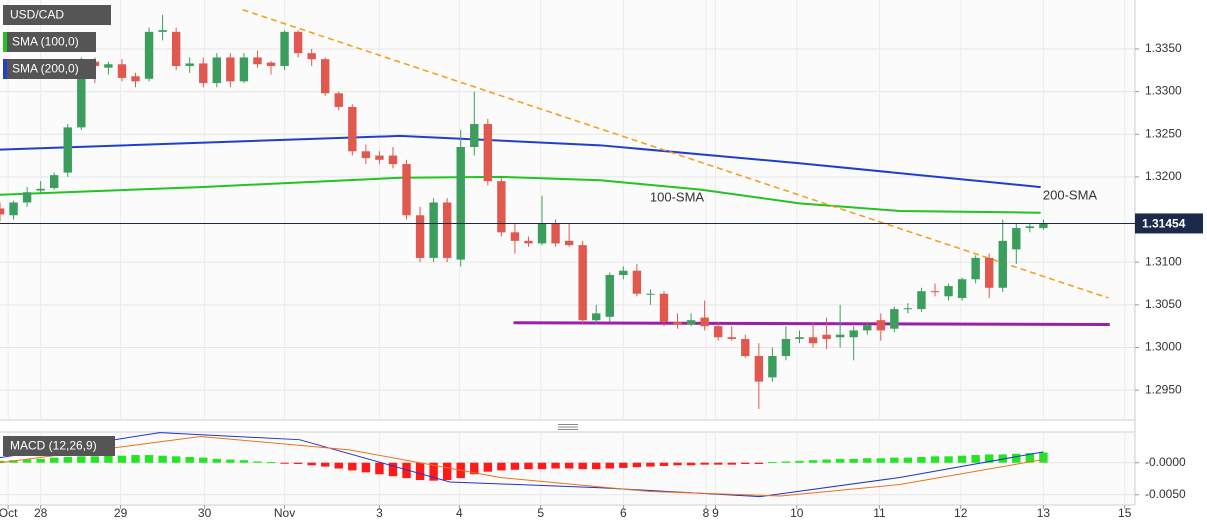 The width and height of the screenshot is (1207, 526). What do you see at coordinates (45, 69) in the screenshot?
I see `legend-entry: SMA (200,0)` at bounding box center [45, 69].